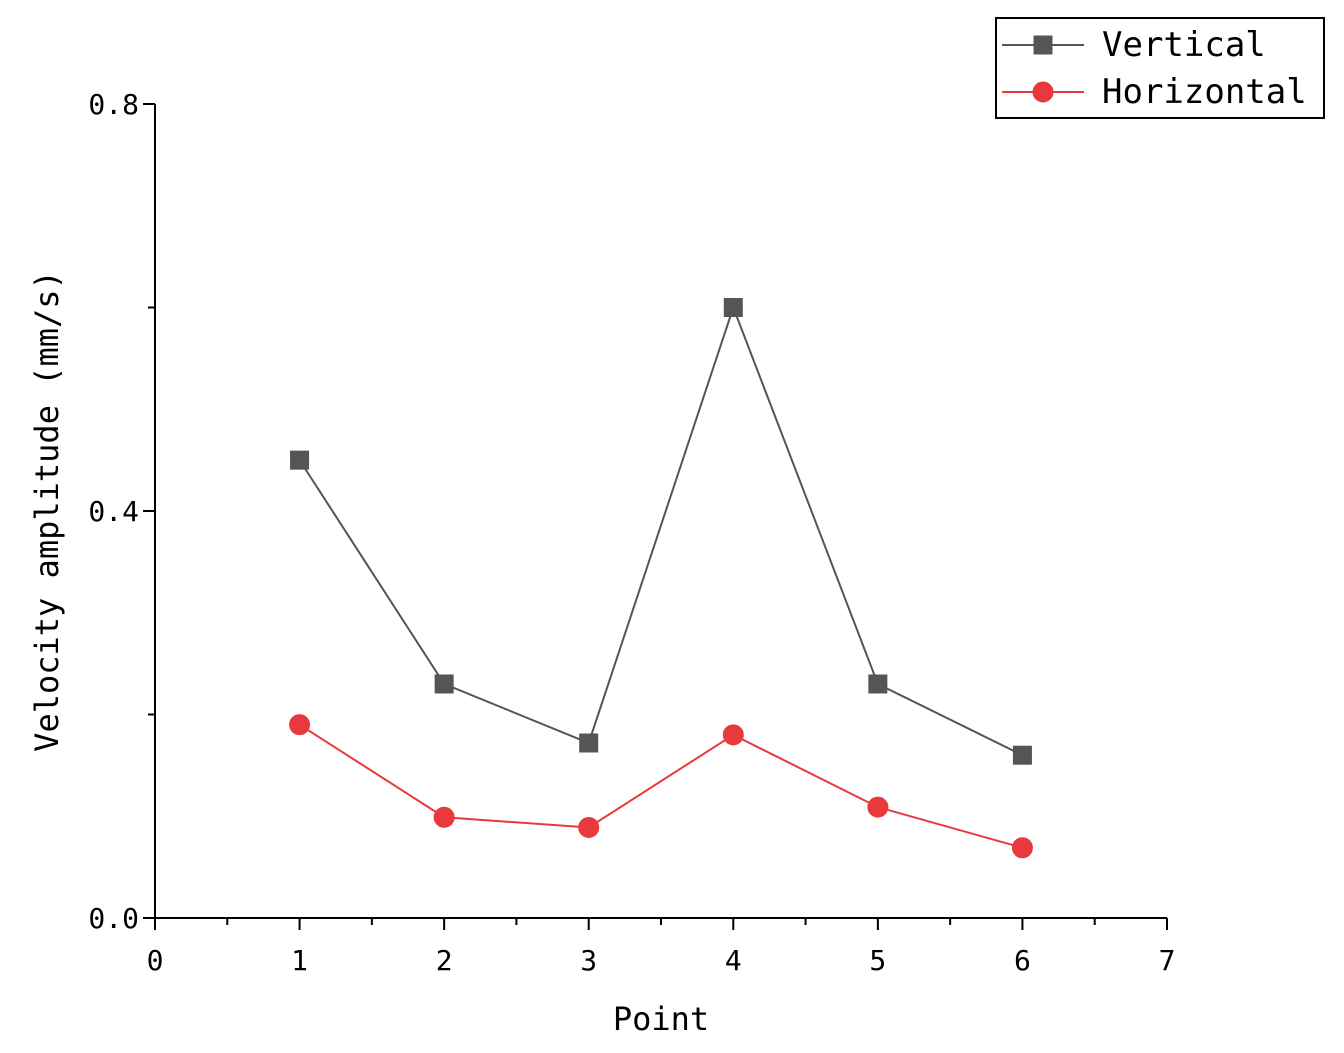 The image size is (1344, 1053). I want to click on x-tick-label: 1, so click(299, 960).